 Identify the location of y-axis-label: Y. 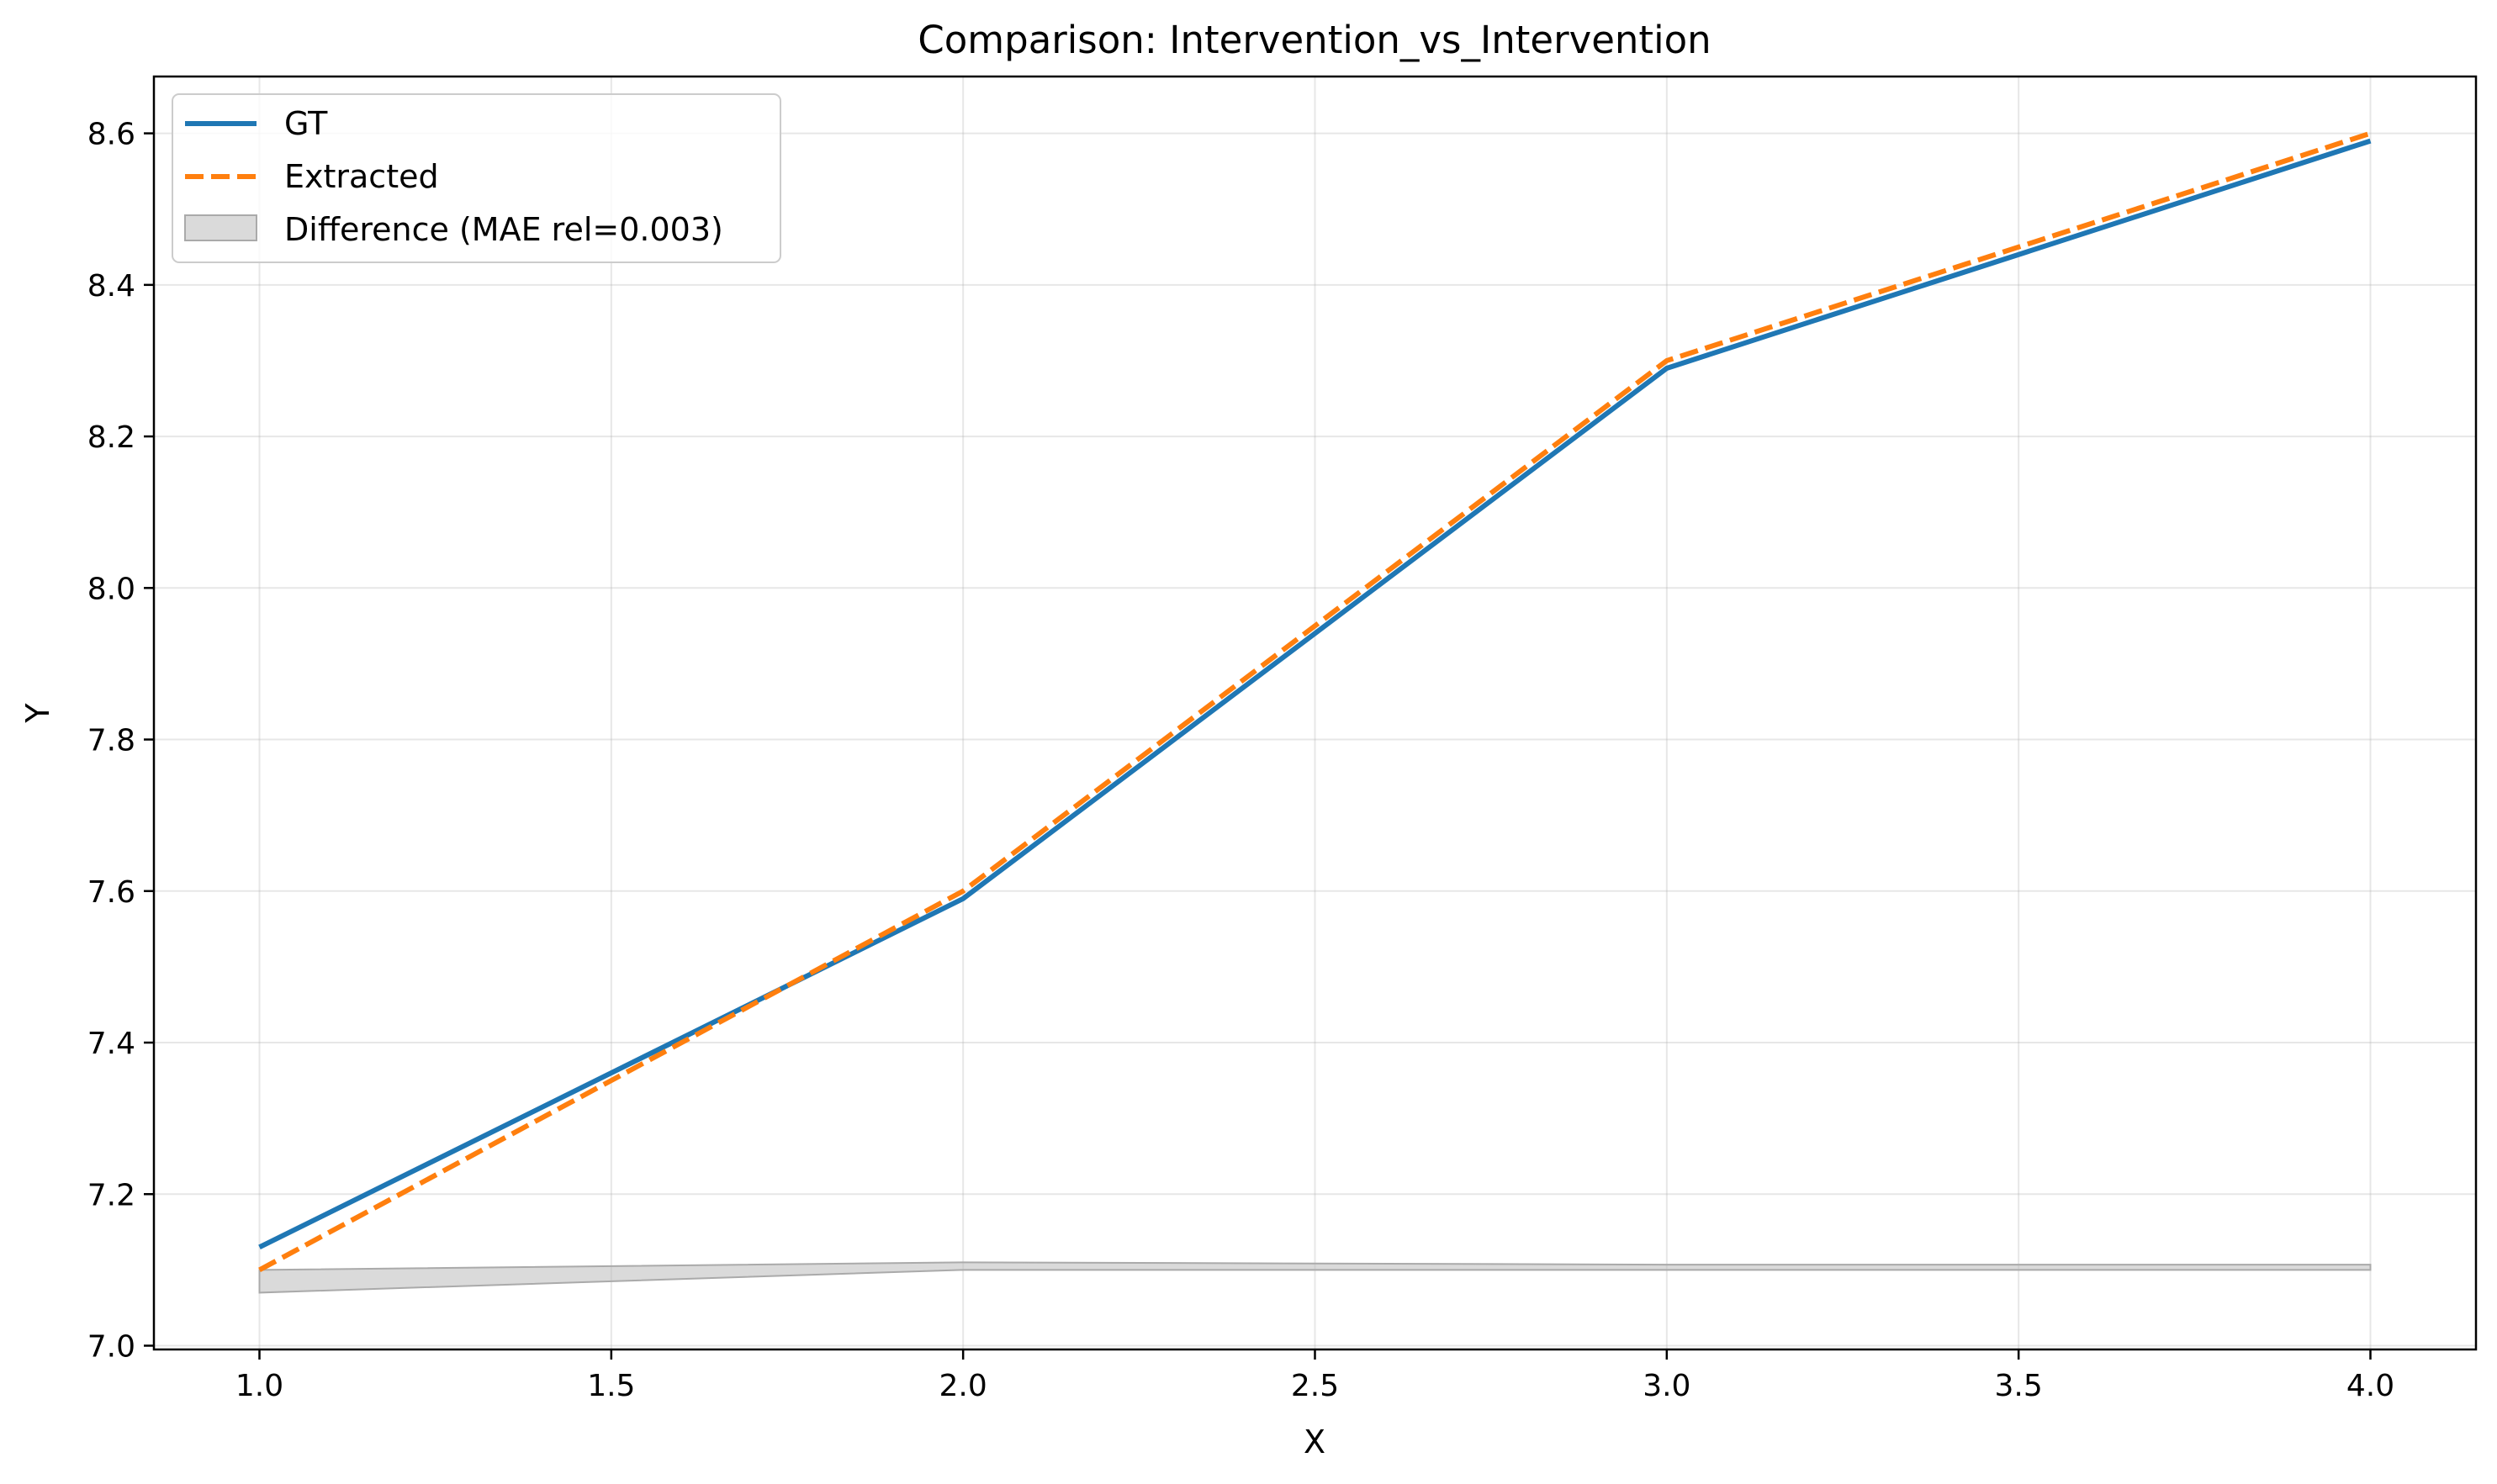
(37, 713).